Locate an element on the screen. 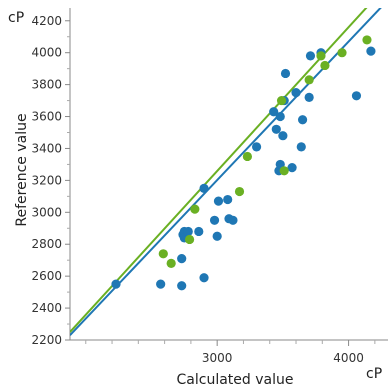 The height and width of the screenshot is (389, 390). y-tick-label: 4200 is located at coordinates (46, 21).